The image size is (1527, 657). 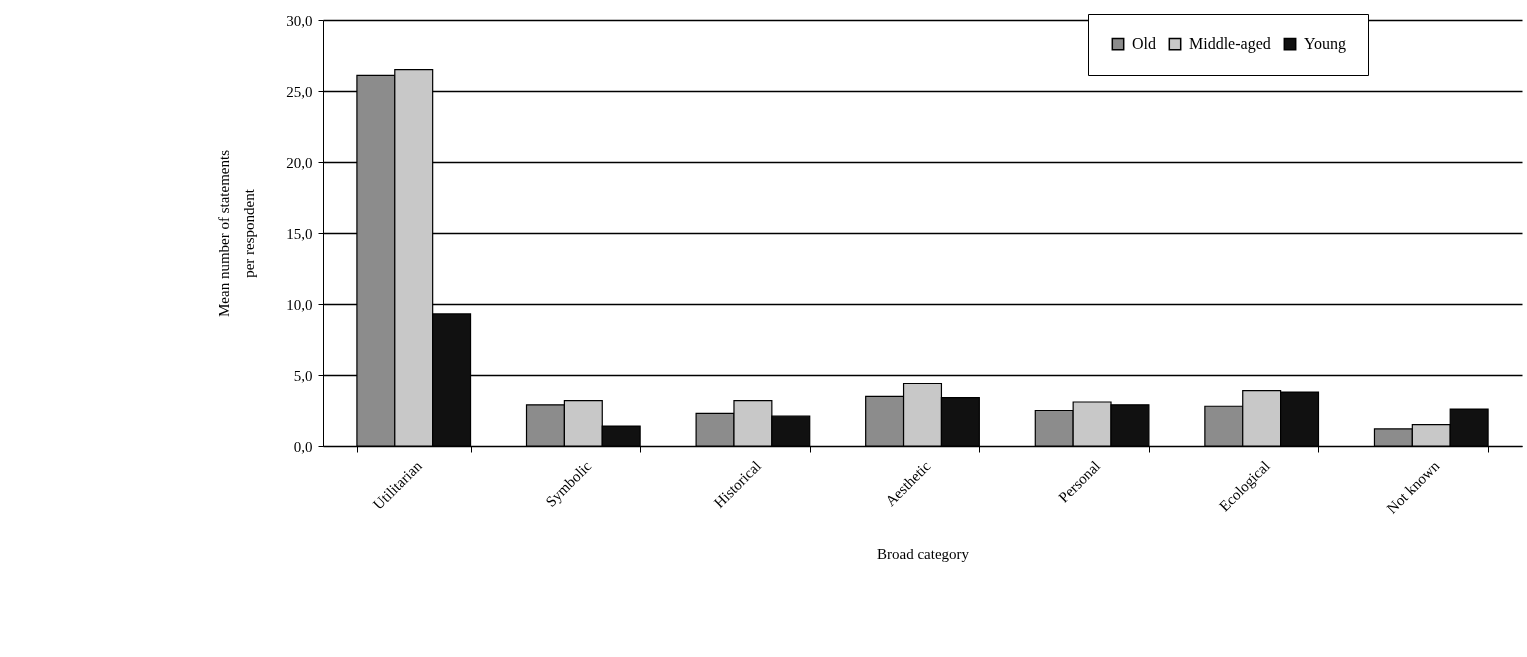 I want to click on legend-label: Middle-aged, so click(x=1230, y=44).